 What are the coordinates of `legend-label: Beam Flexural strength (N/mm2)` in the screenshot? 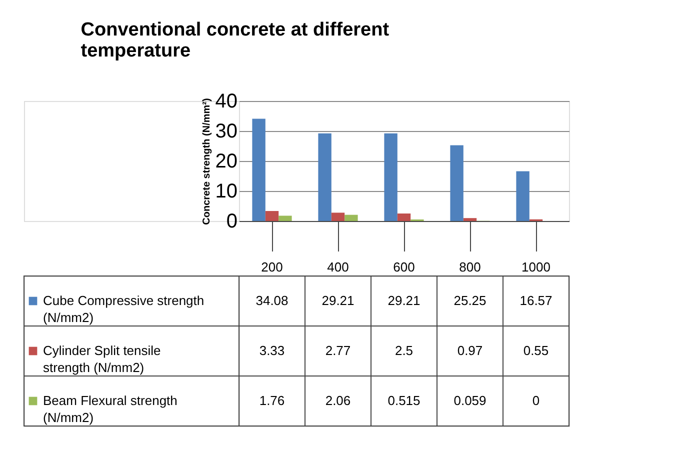 It's located at (110, 409).